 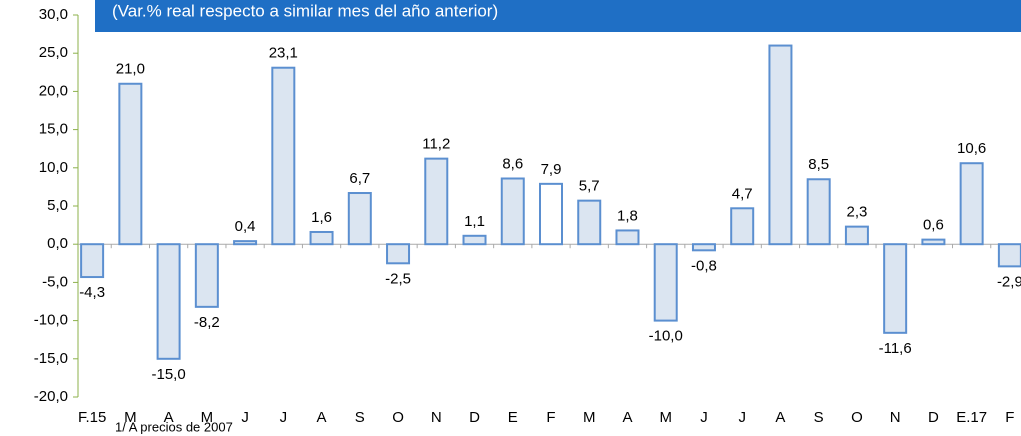 What do you see at coordinates (704, 265) in the screenshot?
I see `value-label: -0,8` at bounding box center [704, 265].